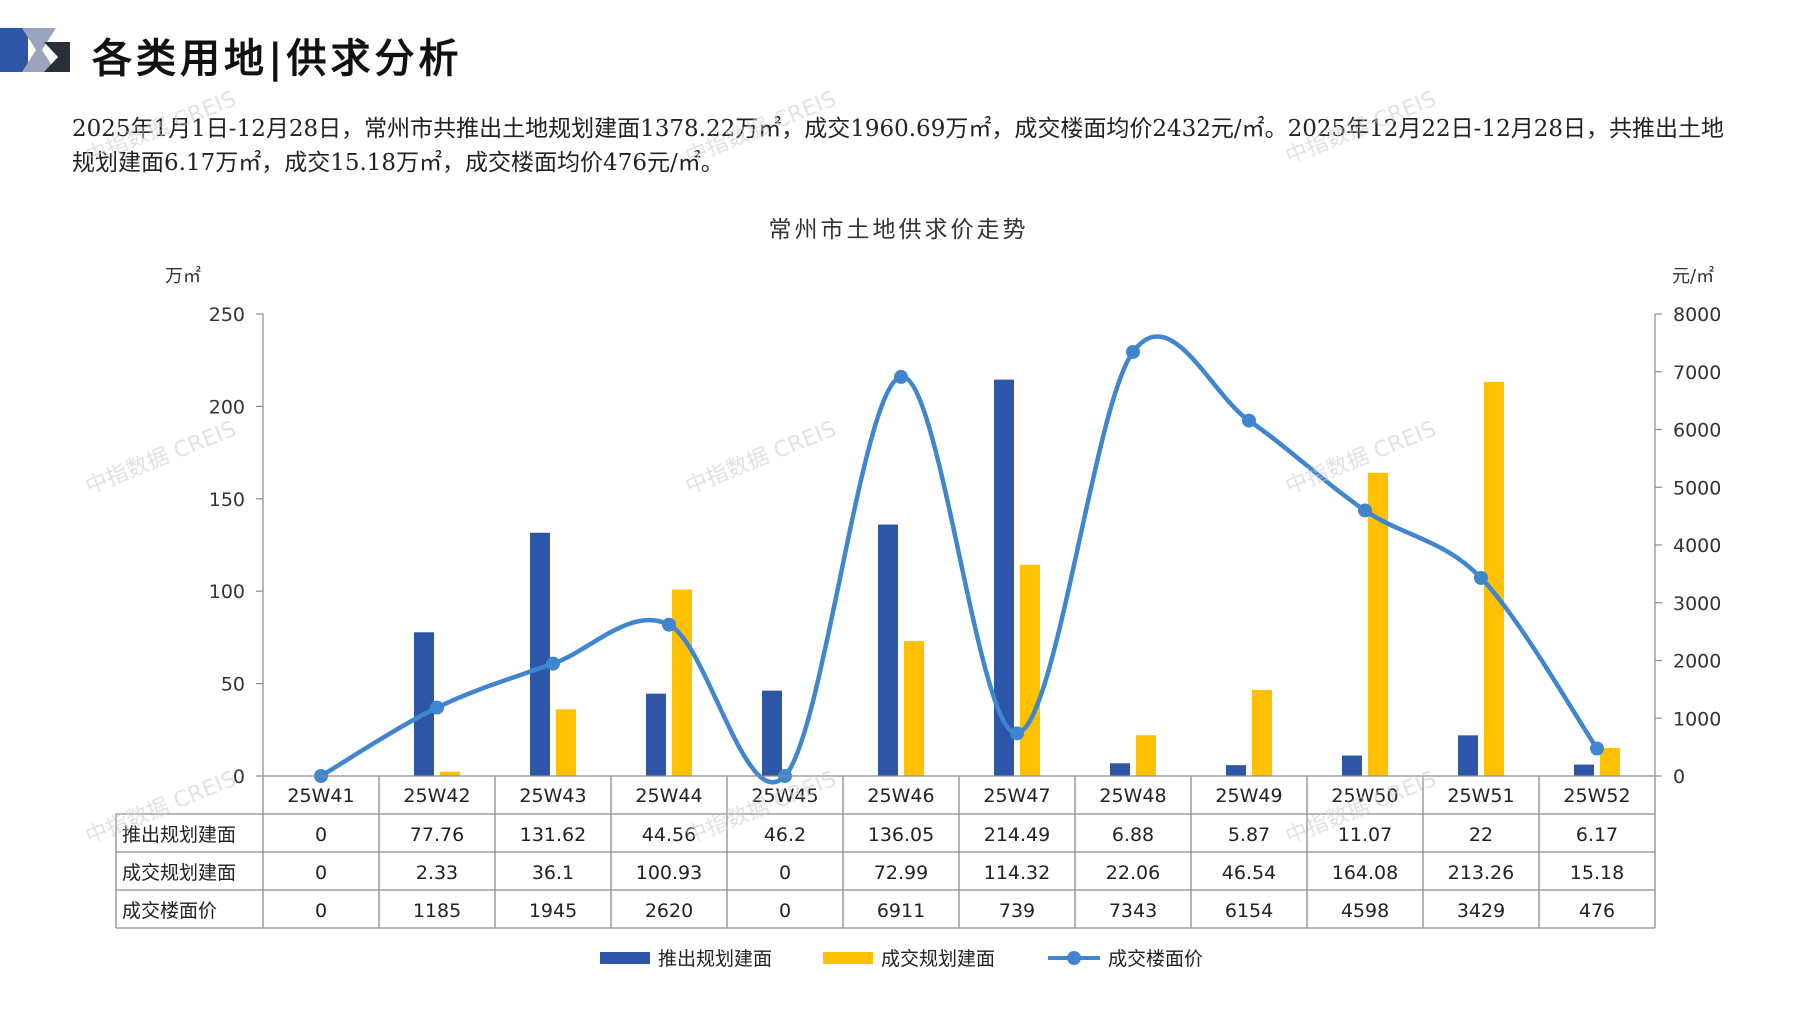 The image size is (1797, 1010). Describe the element at coordinates (1610, 761) in the screenshot. I see `bar-deal-25W52` at that location.